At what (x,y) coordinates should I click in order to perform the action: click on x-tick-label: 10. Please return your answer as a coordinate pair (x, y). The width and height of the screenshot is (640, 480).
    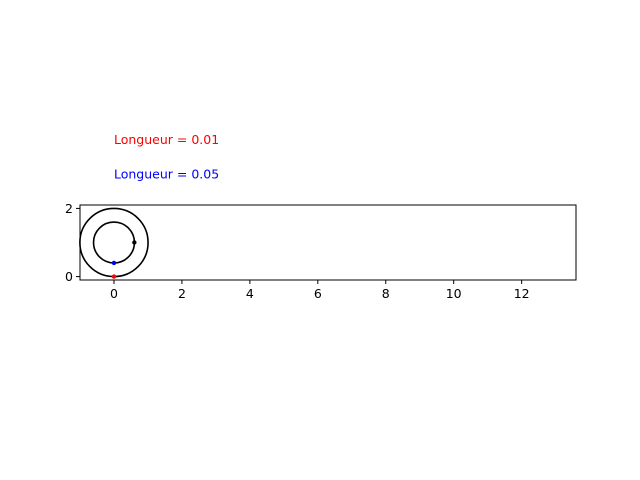
    Looking at the image, I should click on (454, 293).